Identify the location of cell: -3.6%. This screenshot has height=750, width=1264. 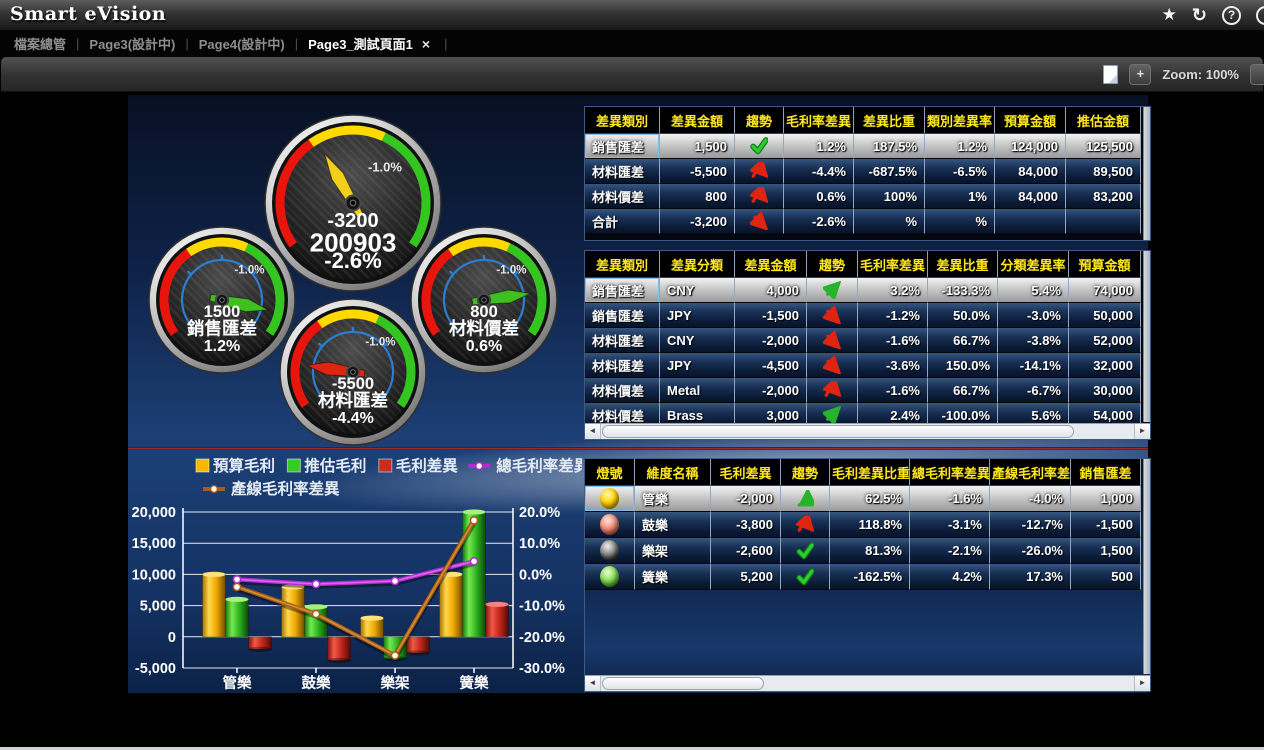
(893, 365).